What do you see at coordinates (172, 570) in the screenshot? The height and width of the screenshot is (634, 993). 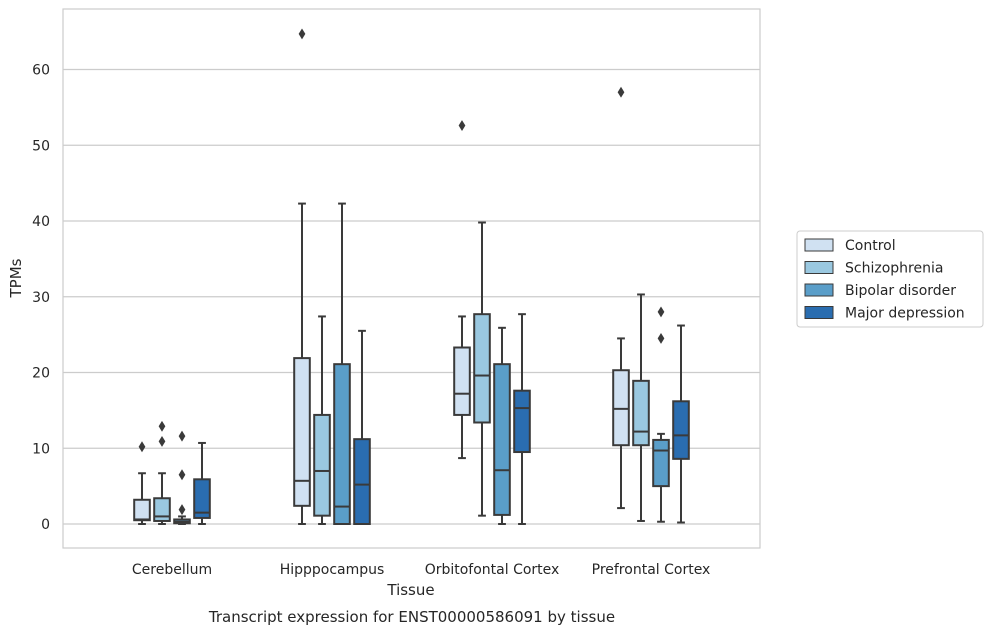 I see `x-tick-label: Cerebellum` at bounding box center [172, 570].